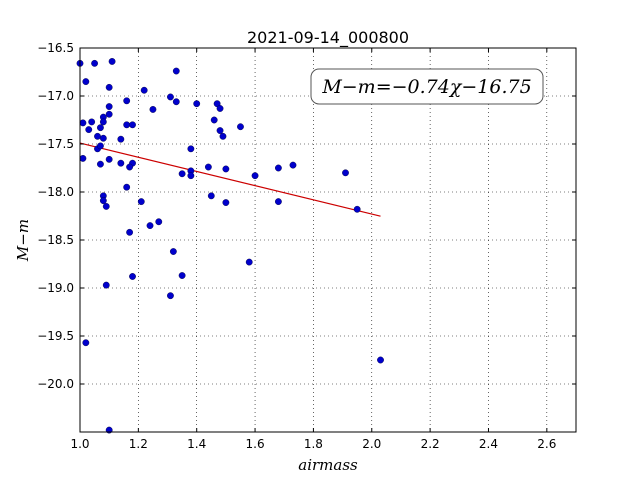 This screenshot has width=640, height=480. I want to click on fit-line-layer, so click(230, 179).